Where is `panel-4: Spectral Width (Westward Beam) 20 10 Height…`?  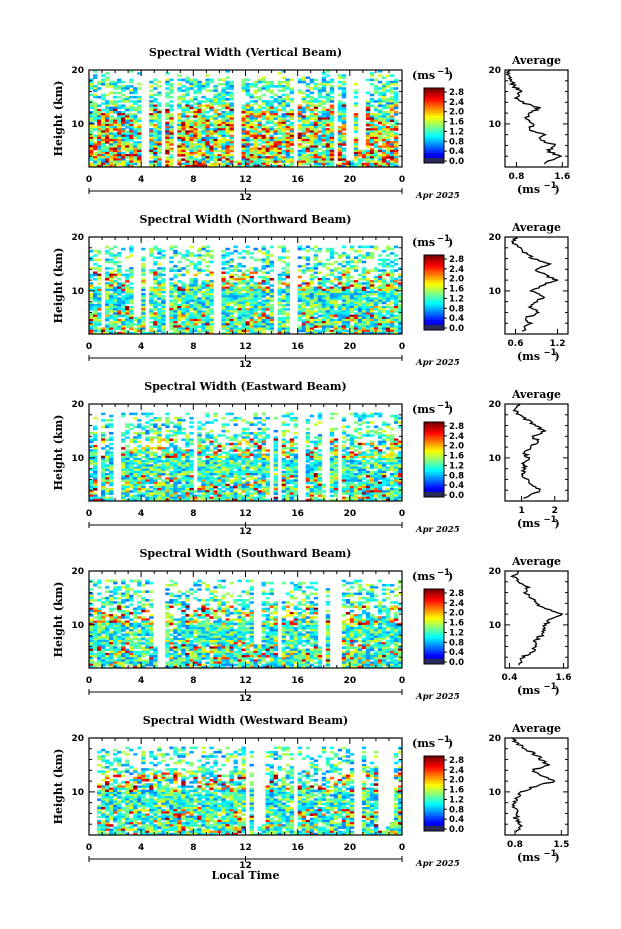 panel-4: Spectral Width (Westward Beam) 20 10 Height… is located at coordinates (310, 792).